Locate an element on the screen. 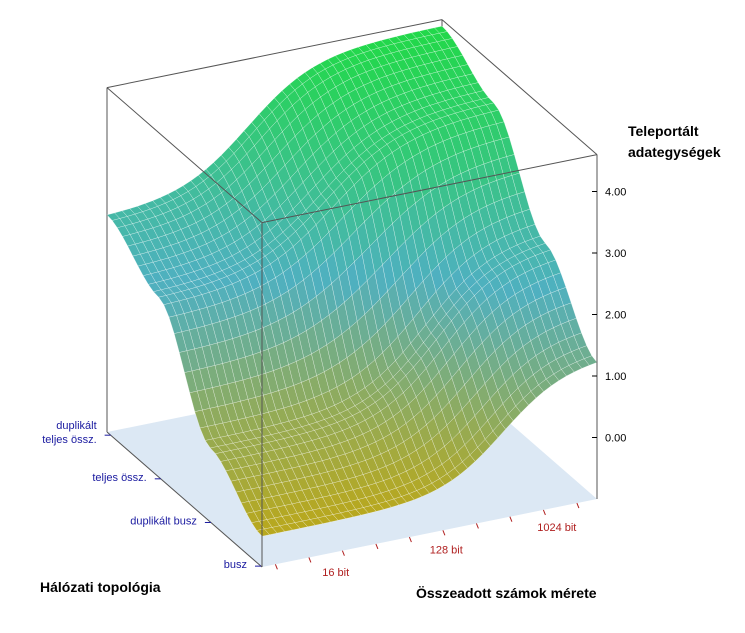  z-tick-label: 4.00 is located at coordinates (615, 193).